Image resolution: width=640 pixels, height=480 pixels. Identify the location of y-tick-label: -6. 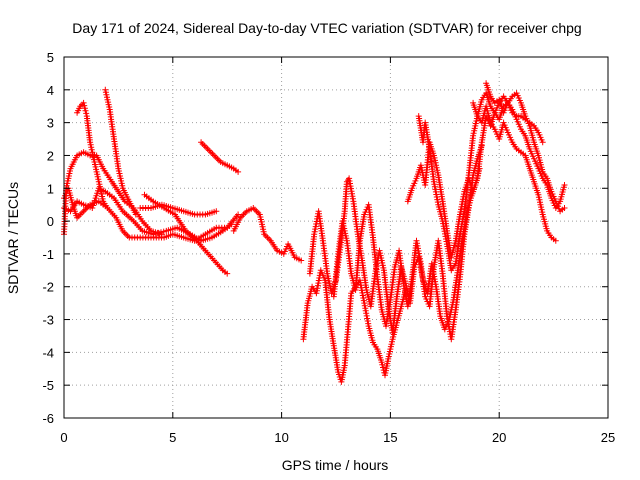
(48, 418).